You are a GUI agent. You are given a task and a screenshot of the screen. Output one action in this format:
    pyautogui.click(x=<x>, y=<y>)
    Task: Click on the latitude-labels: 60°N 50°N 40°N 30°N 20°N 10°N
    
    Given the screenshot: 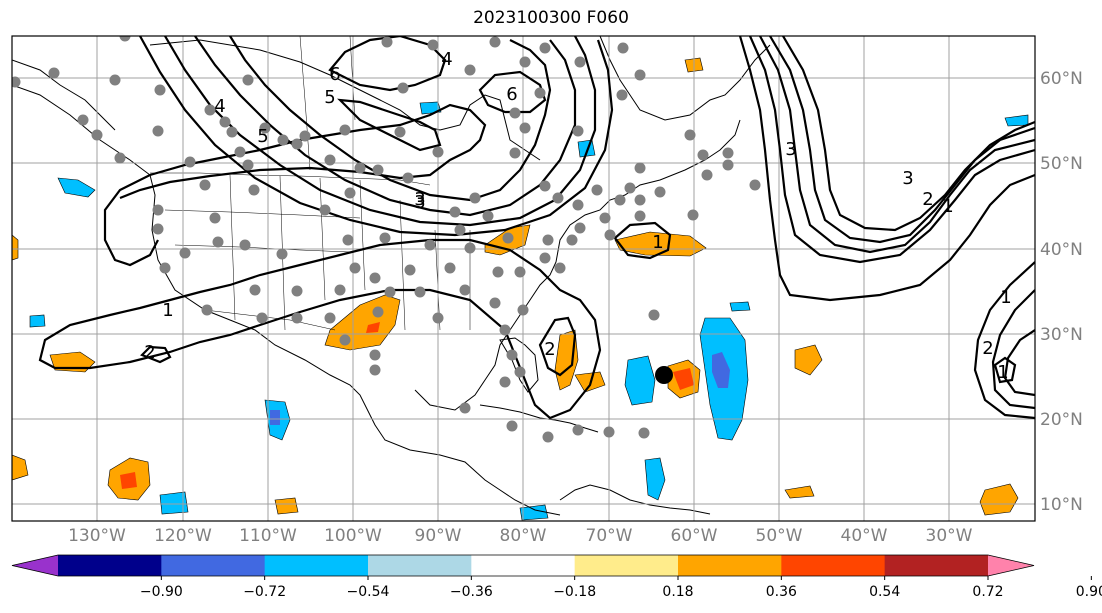 What is the action you would take?
    pyautogui.click(x=1061, y=292)
    